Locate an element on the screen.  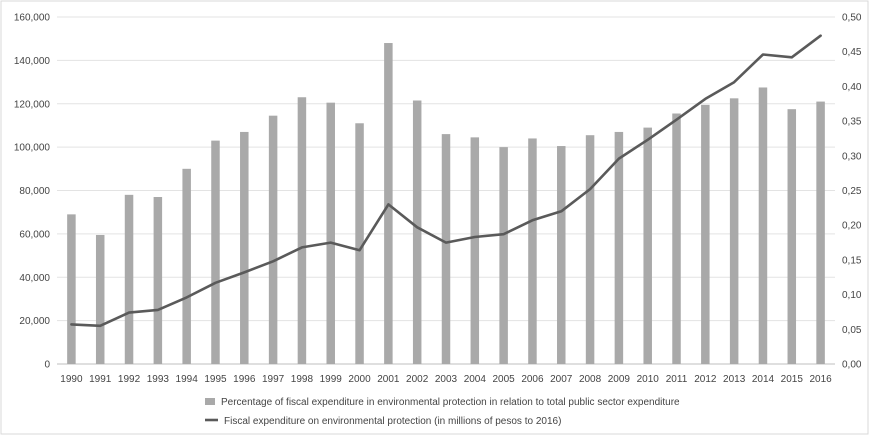
x-tick-label: 2014 is located at coordinates (763, 379).